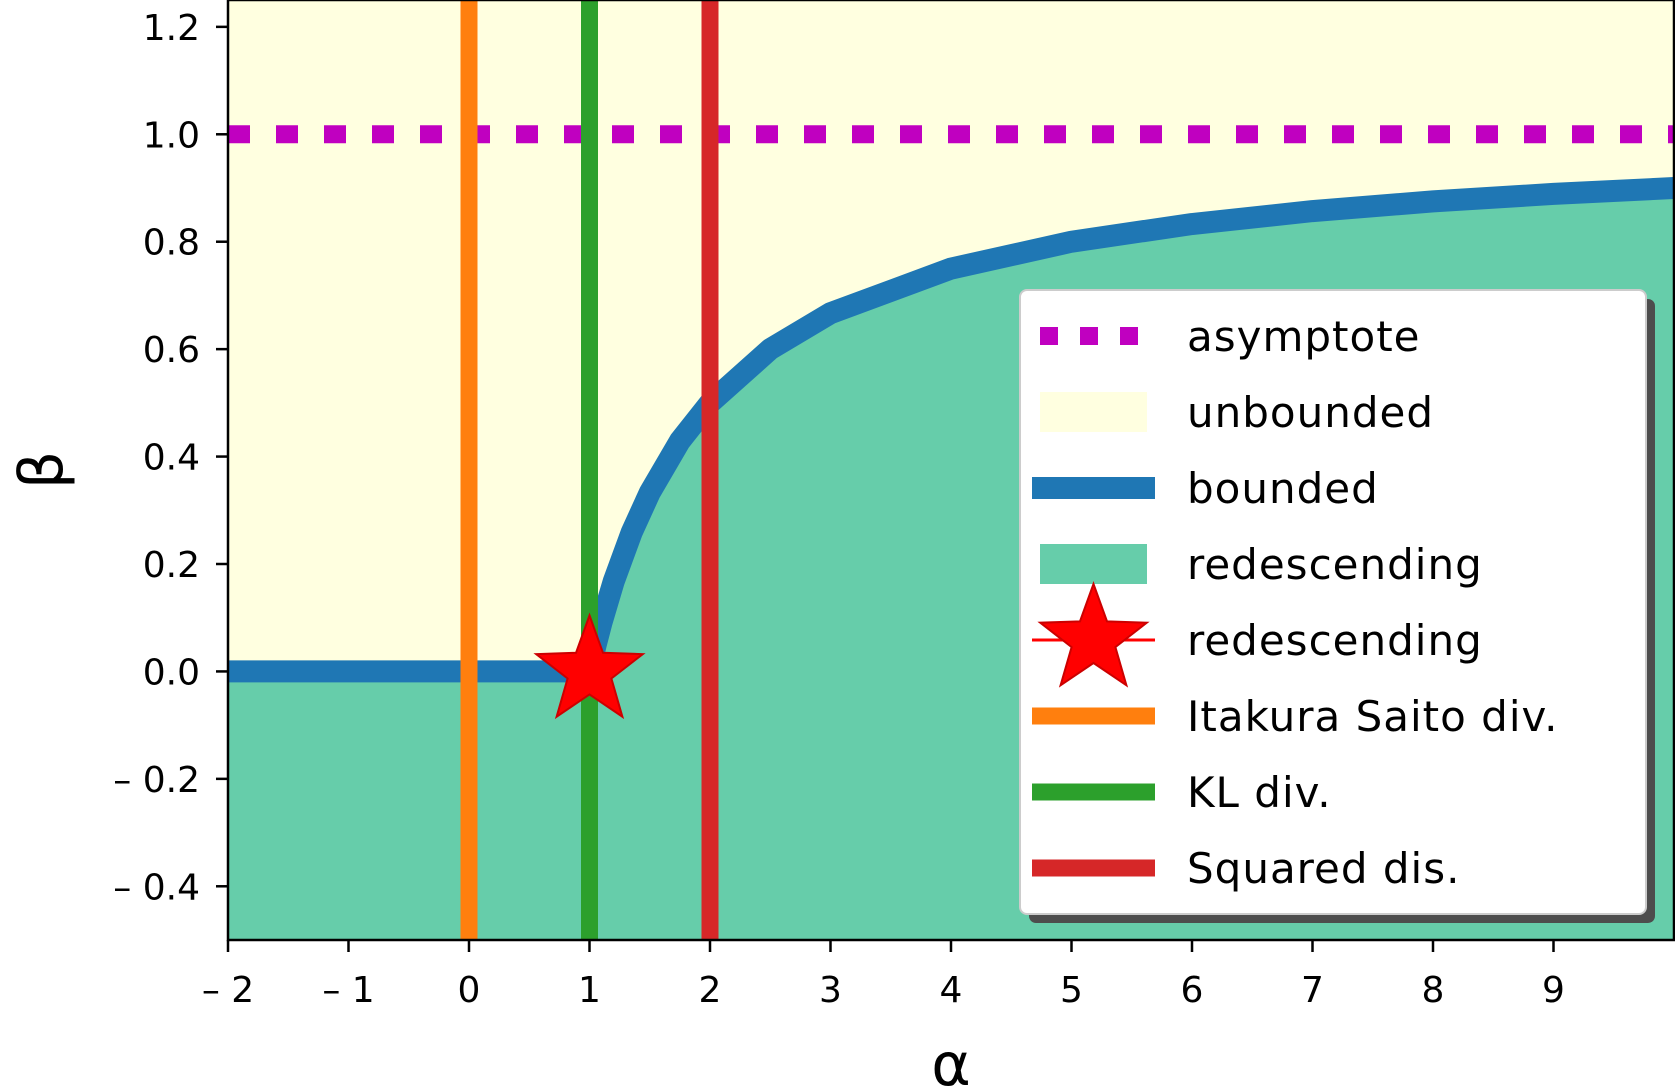  What do you see at coordinates (348, 990) in the screenshot?
I see `x-tick-label: – 1` at bounding box center [348, 990].